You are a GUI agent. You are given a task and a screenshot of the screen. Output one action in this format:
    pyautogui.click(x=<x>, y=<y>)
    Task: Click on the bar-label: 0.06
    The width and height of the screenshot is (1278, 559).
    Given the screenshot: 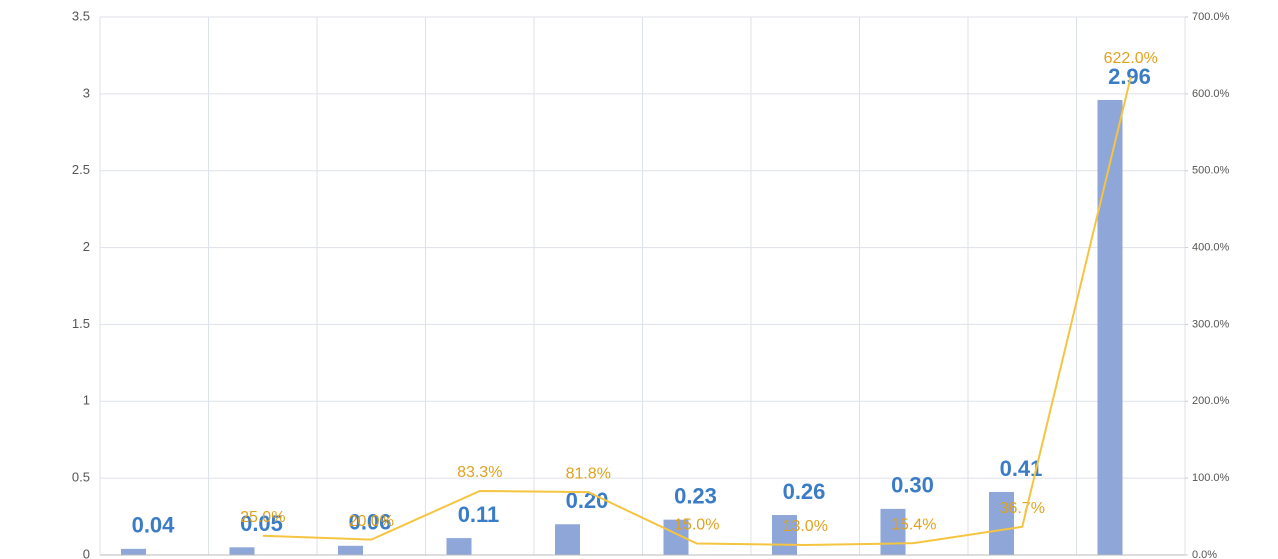 What is the action you would take?
    pyautogui.click(x=370, y=522)
    